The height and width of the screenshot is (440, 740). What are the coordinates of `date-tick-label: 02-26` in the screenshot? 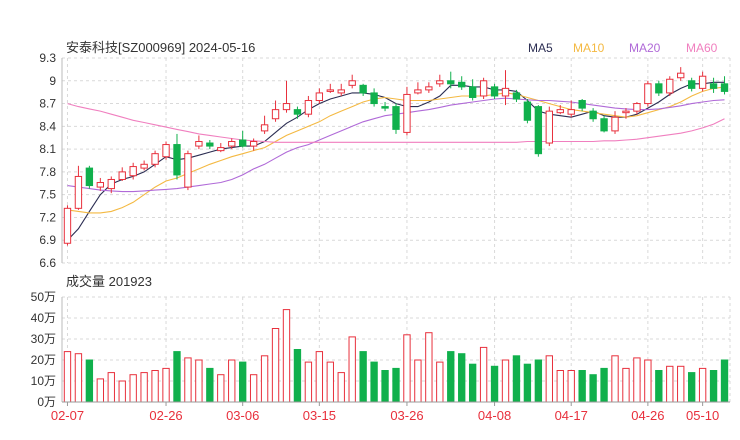 It's located at (165, 415).